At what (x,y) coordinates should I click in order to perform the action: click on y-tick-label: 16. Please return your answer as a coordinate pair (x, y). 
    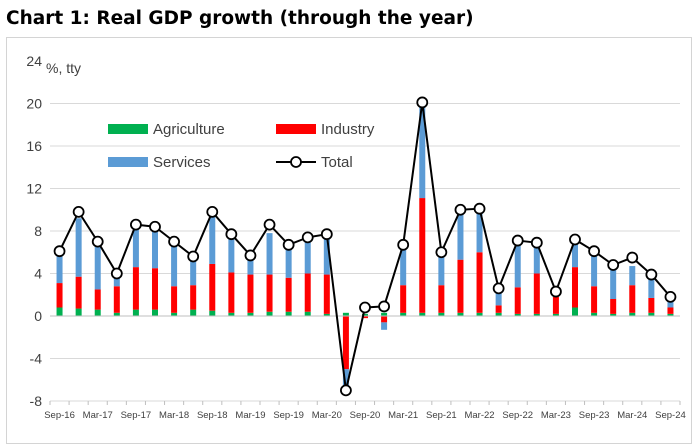
    Looking at the image, I should click on (34, 146).